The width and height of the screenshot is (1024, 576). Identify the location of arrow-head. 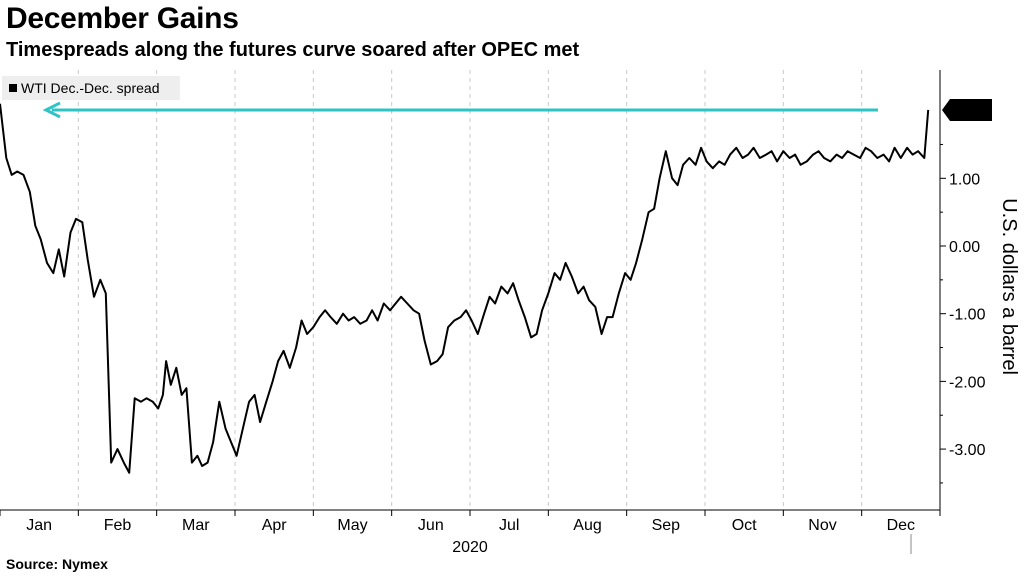
(51, 110).